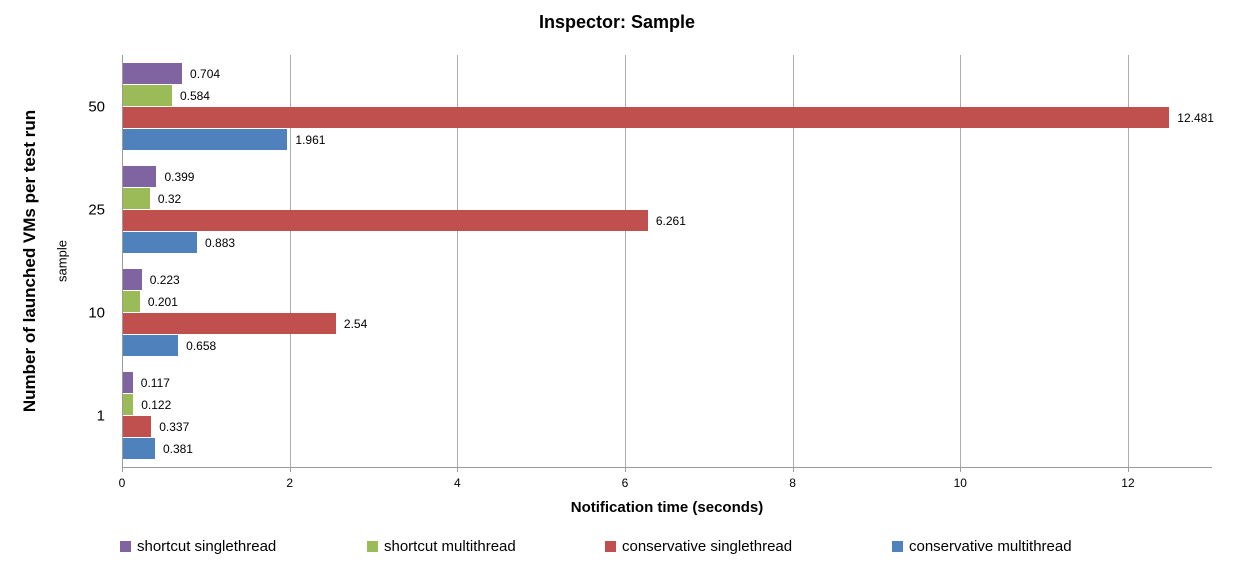  I want to click on bar-value-label: 0.122, so click(156, 404).